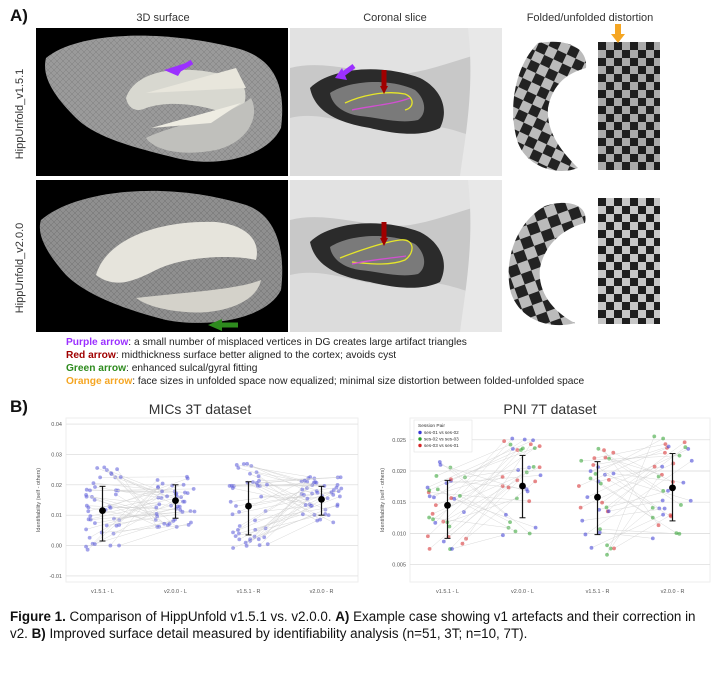  Describe the element at coordinates (20, 268) in the screenshot. I see `row-label-v2: HippUnfold_v2.0.0` at that location.